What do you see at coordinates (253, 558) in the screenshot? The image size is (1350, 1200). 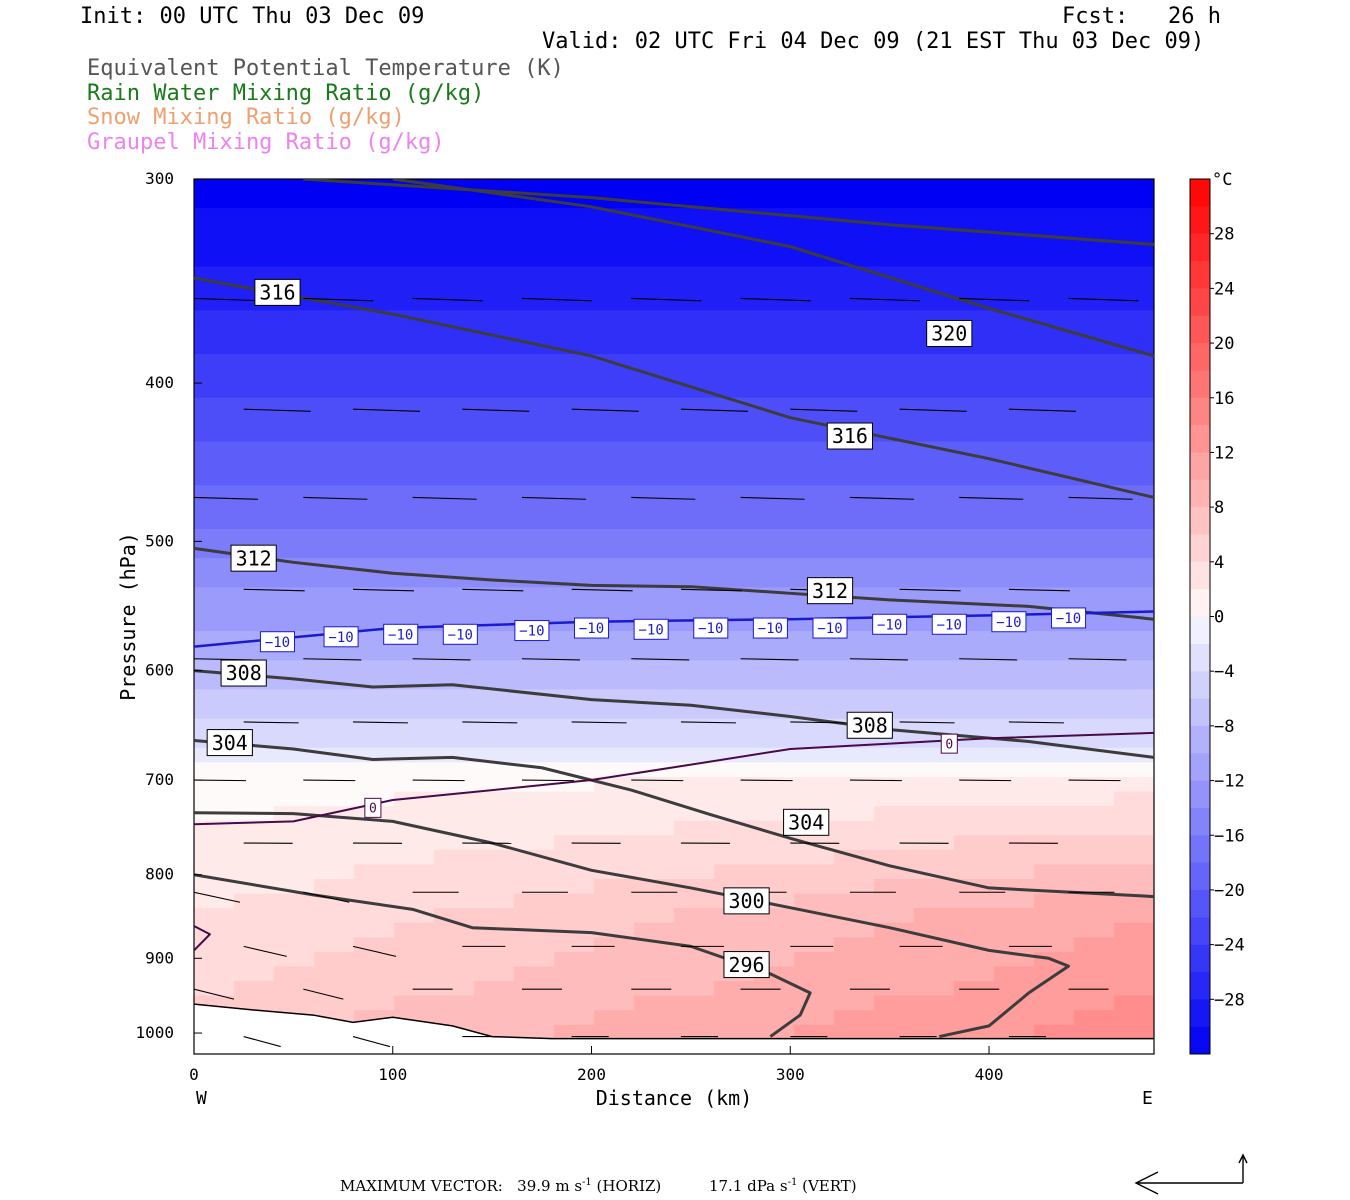 I see `theta-e-label-box` at bounding box center [253, 558].